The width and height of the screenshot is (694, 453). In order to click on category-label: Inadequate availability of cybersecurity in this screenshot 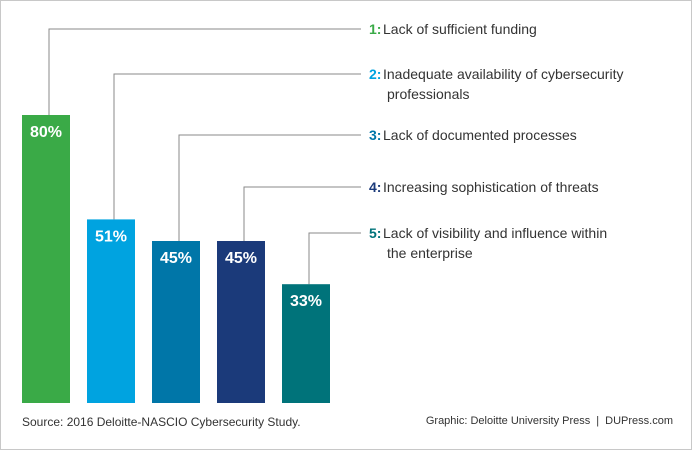, I will do `click(503, 74)`.